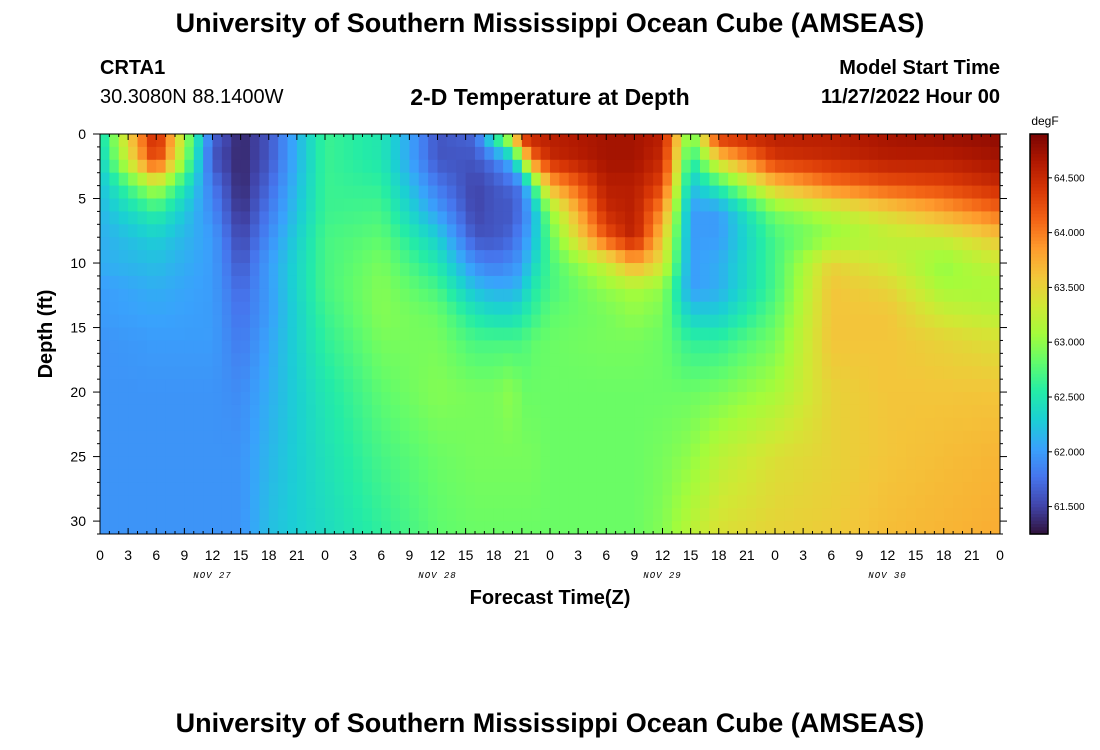 The image size is (1100, 750). What do you see at coordinates (775, 555) in the screenshot?
I see `x-tick-label: 0` at bounding box center [775, 555].